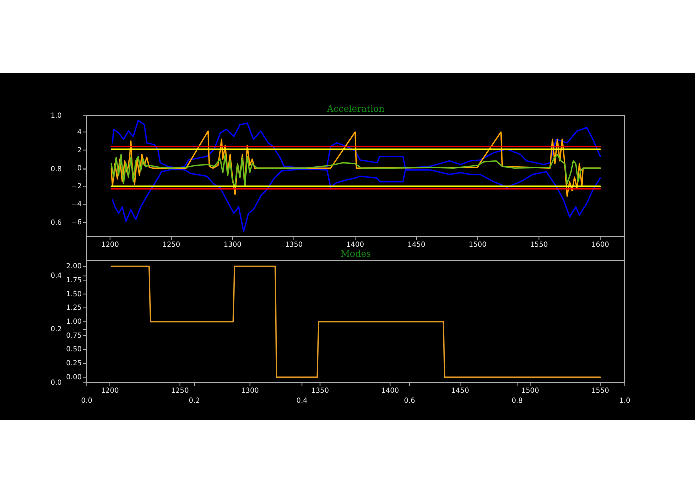  Describe the element at coordinates (356, 255) in the screenshot. I see `chart-title: Modes` at that location.